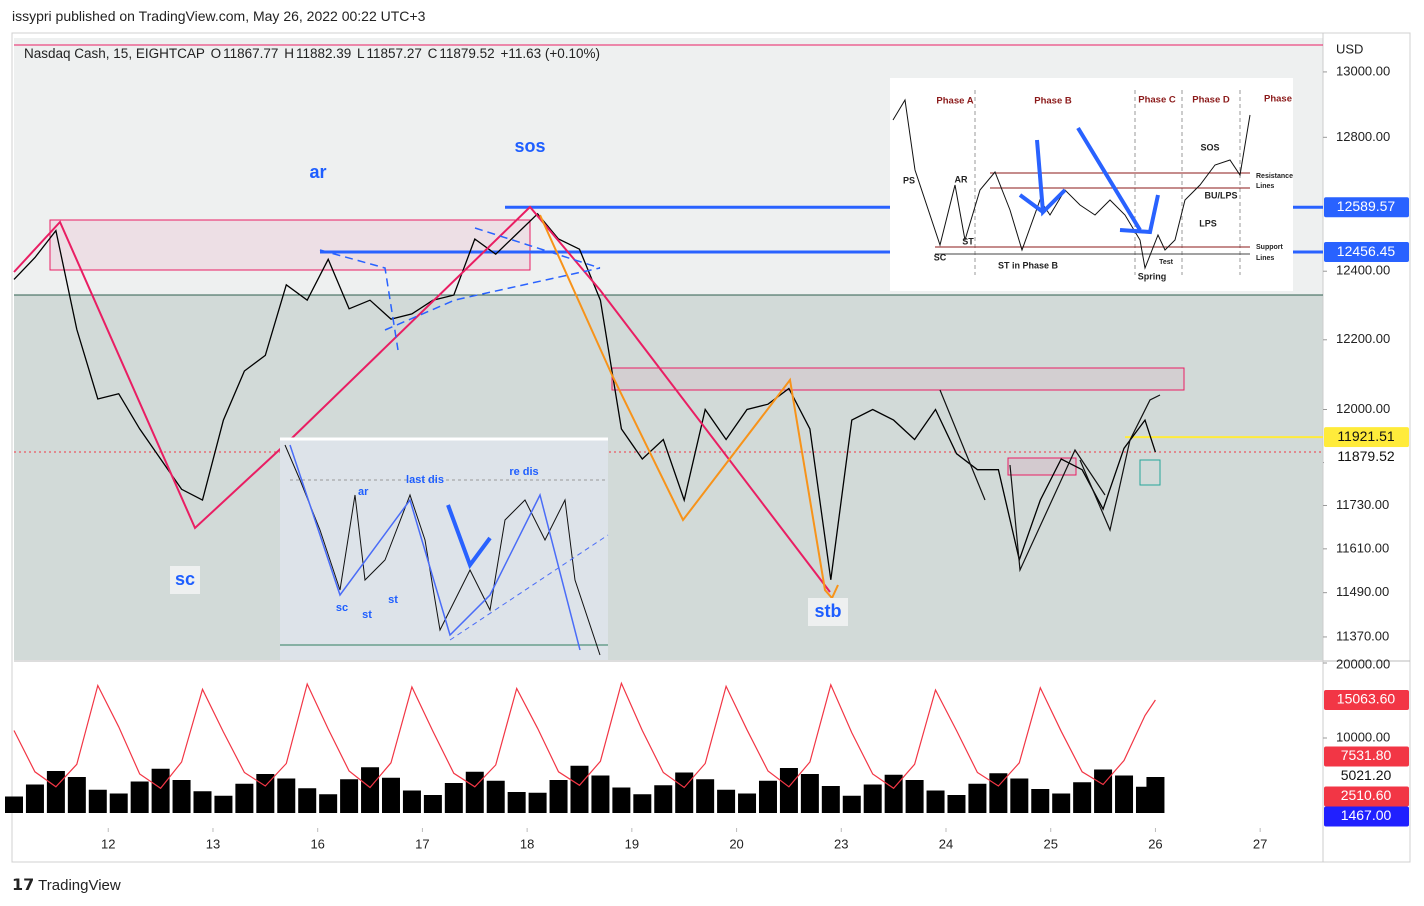 The width and height of the screenshot is (1424, 906). I want to click on wyckoff-label: Support, so click(1269, 247).